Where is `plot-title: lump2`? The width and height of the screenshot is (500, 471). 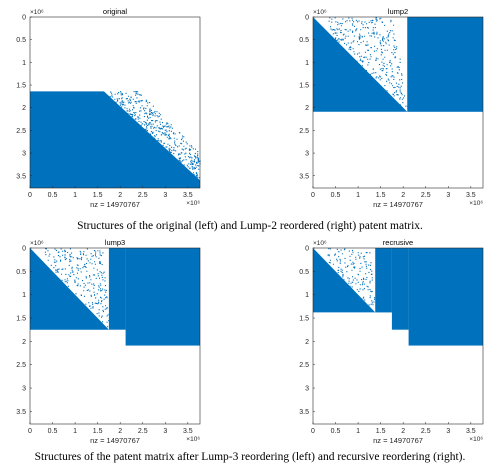 plot-title: lump2 is located at coordinates (398, 11).